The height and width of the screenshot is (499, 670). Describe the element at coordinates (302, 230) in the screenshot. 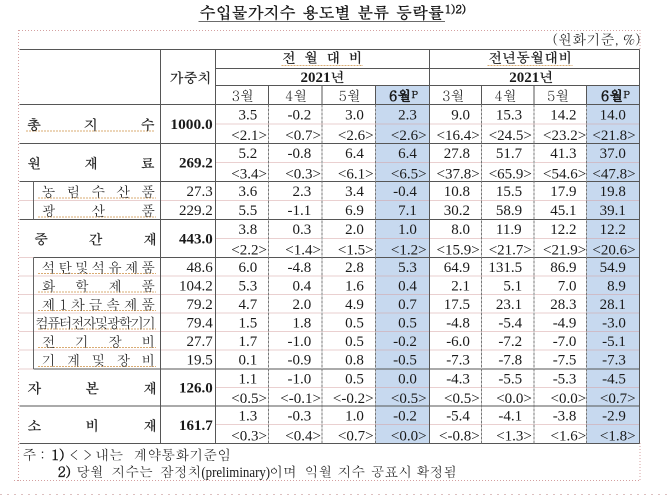

I see `svg-text: 0.3` at that location.